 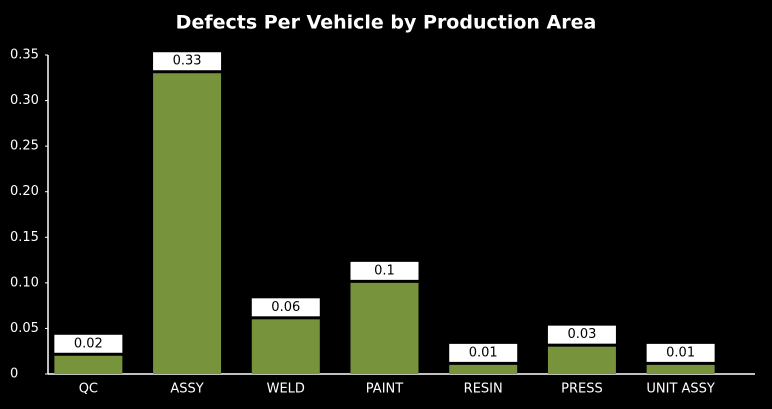 What do you see at coordinates (24, 55) in the screenshot?
I see `y-tick-label: 0.35` at bounding box center [24, 55].